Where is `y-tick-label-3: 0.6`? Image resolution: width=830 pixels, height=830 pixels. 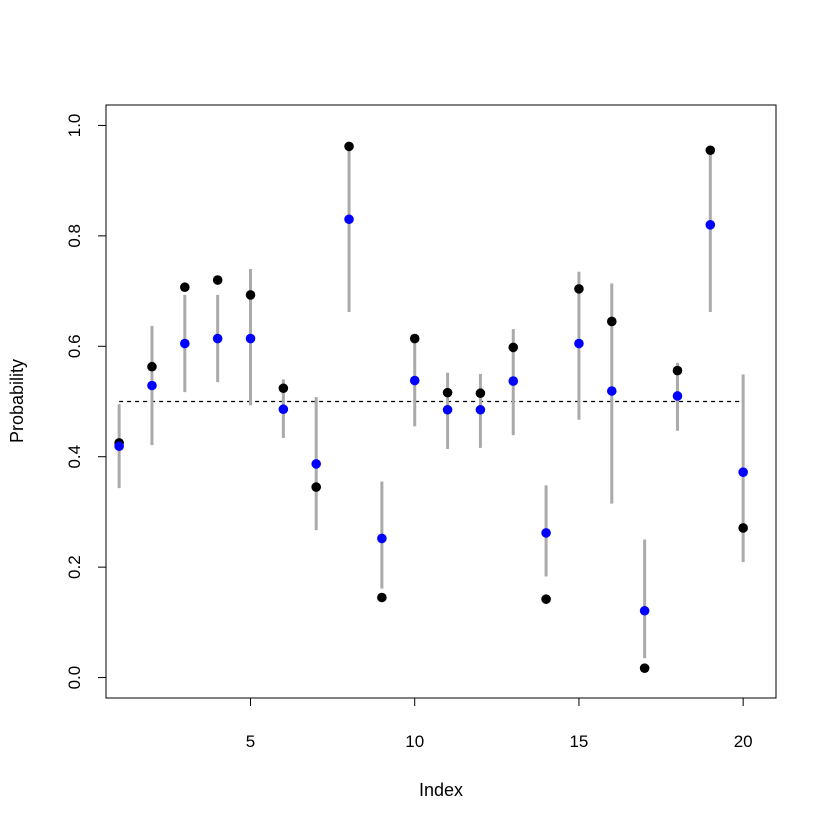 y-tick-label-3: 0.6 is located at coordinates (74, 346).